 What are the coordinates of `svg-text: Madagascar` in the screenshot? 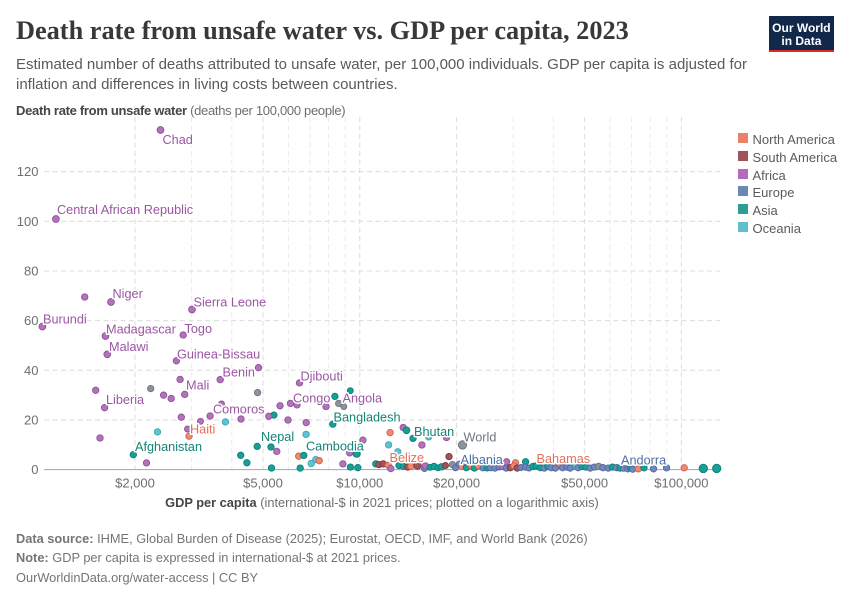 It's located at (141, 330).